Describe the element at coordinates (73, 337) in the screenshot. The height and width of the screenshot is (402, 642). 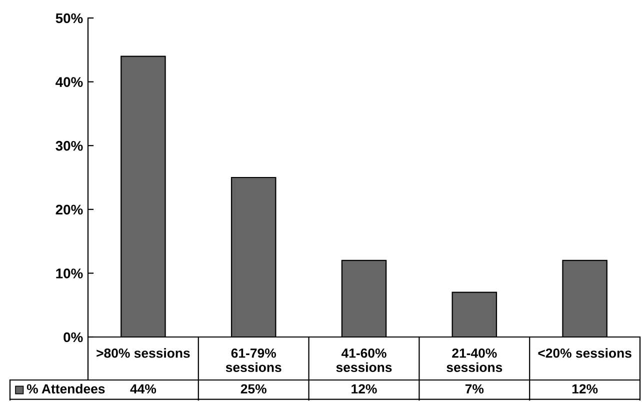
I see `y-tick-label: 0%` at that location.